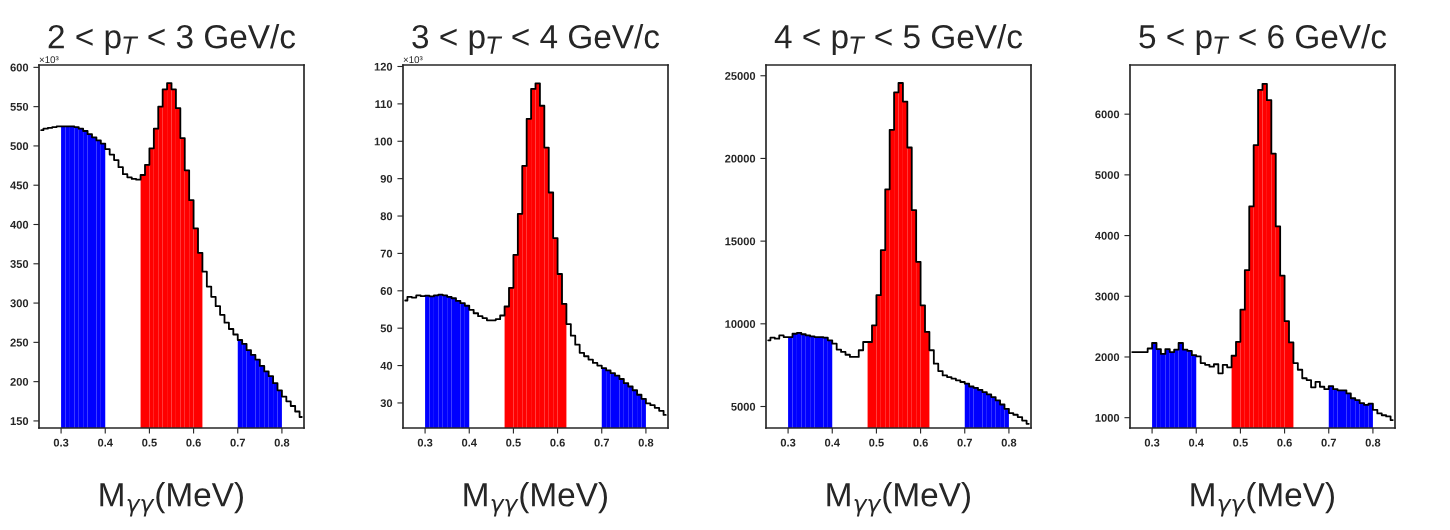  Describe the element at coordinates (383, 66) in the screenshot. I see `y-tick-label: 120` at that location.